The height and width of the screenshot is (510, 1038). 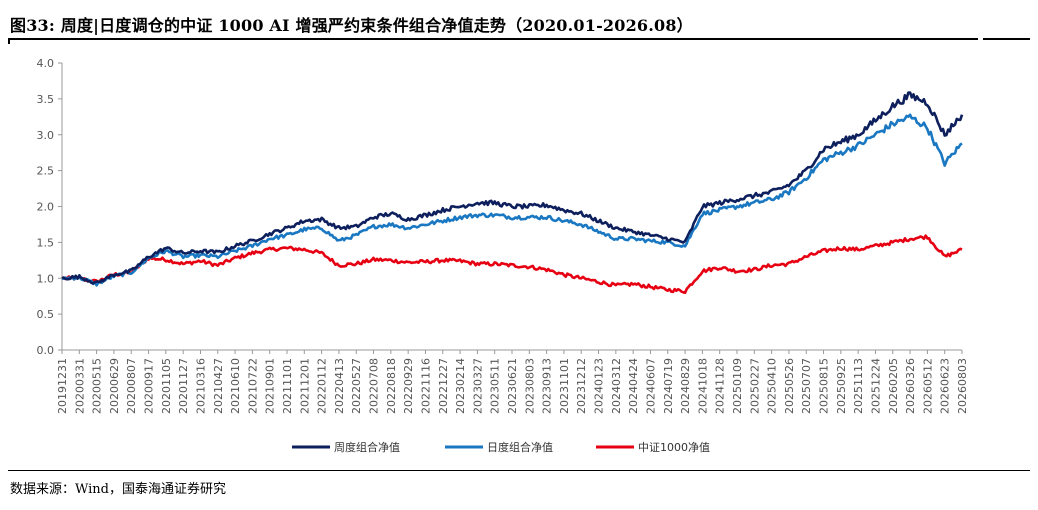 I want to click on x-tick-label: 20200917, so click(x=149, y=386).